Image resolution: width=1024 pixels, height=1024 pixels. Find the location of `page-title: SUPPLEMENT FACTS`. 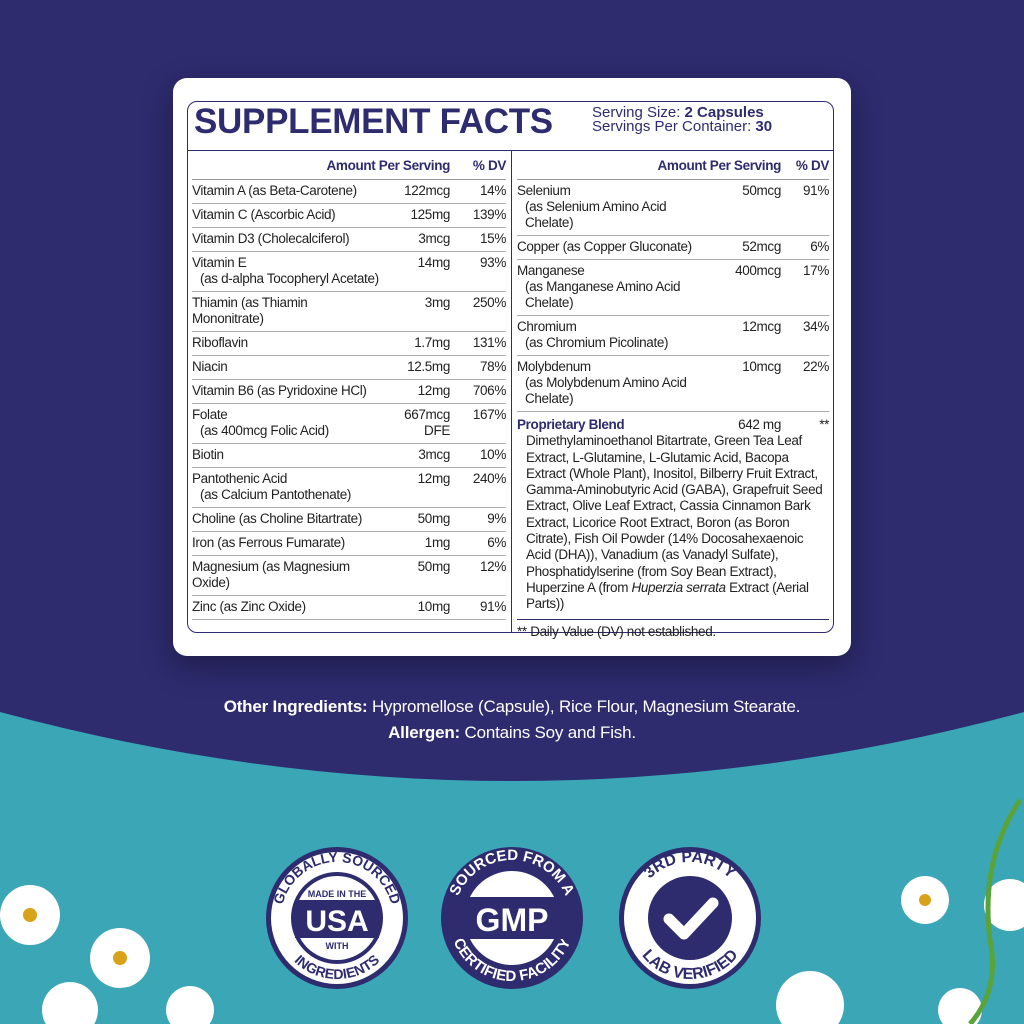

page-title: SUPPLEMENT FACTS is located at coordinates (373, 121).